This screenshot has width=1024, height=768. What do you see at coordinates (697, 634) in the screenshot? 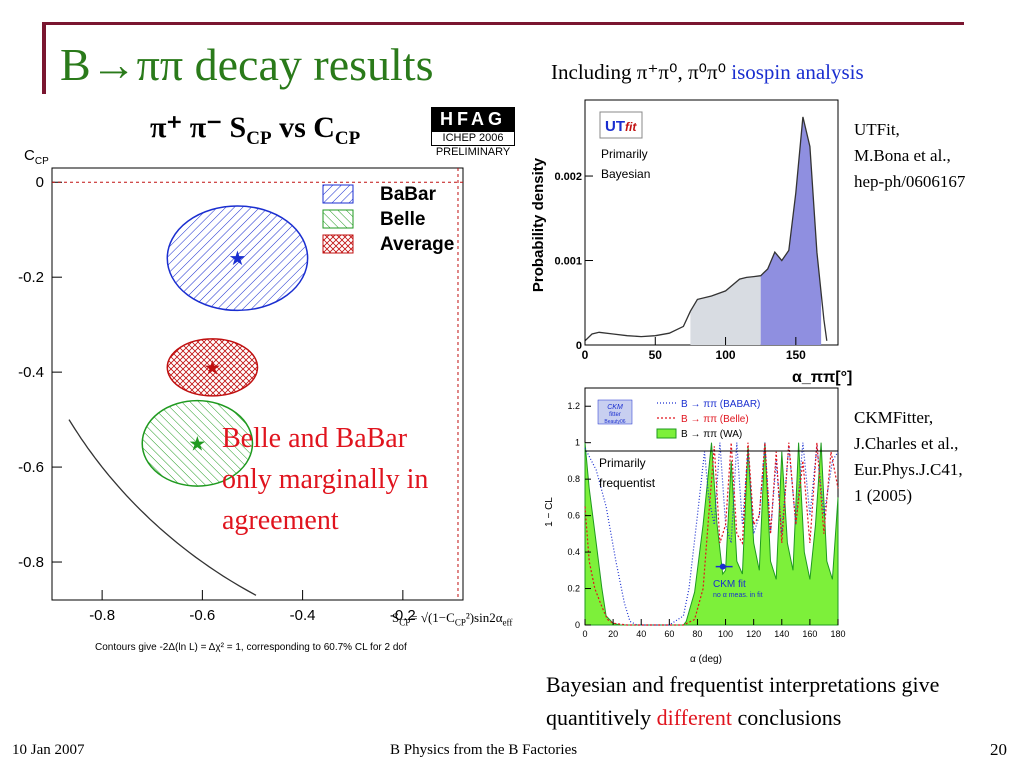
I see `ckm-x-tick-label: 80` at bounding box center [697, 634].